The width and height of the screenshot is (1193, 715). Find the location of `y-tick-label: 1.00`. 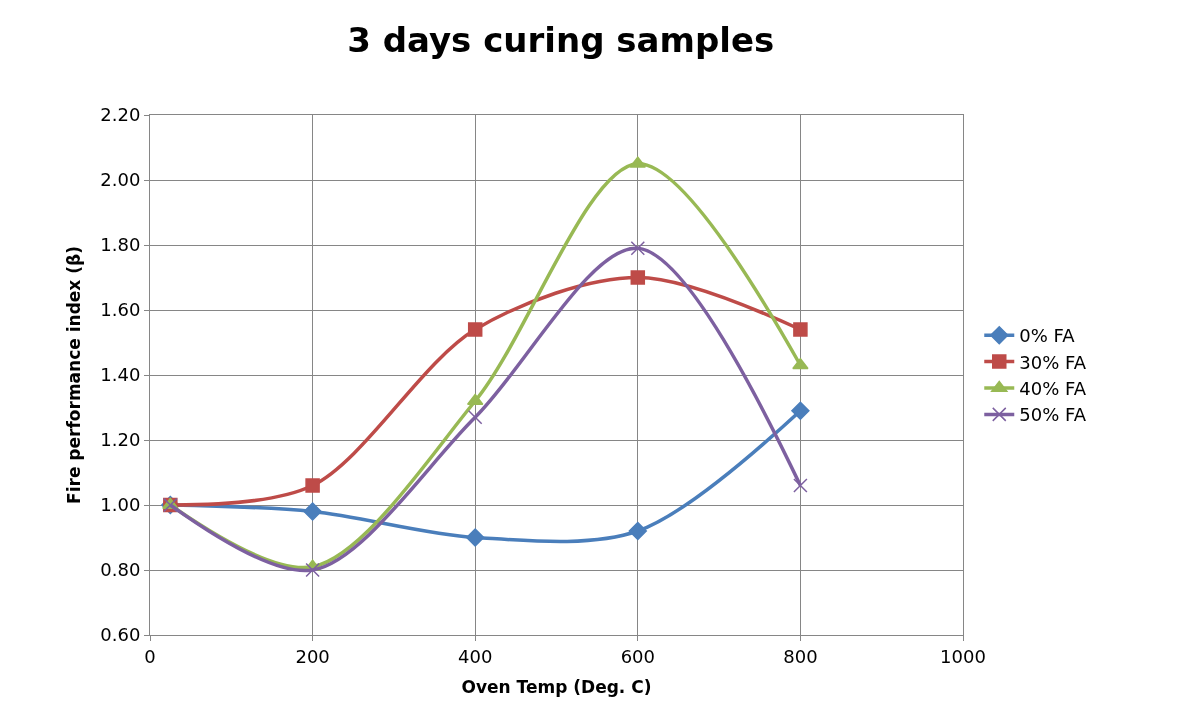

y-tick-label: 1.00 is located at coordinates (120, 505).